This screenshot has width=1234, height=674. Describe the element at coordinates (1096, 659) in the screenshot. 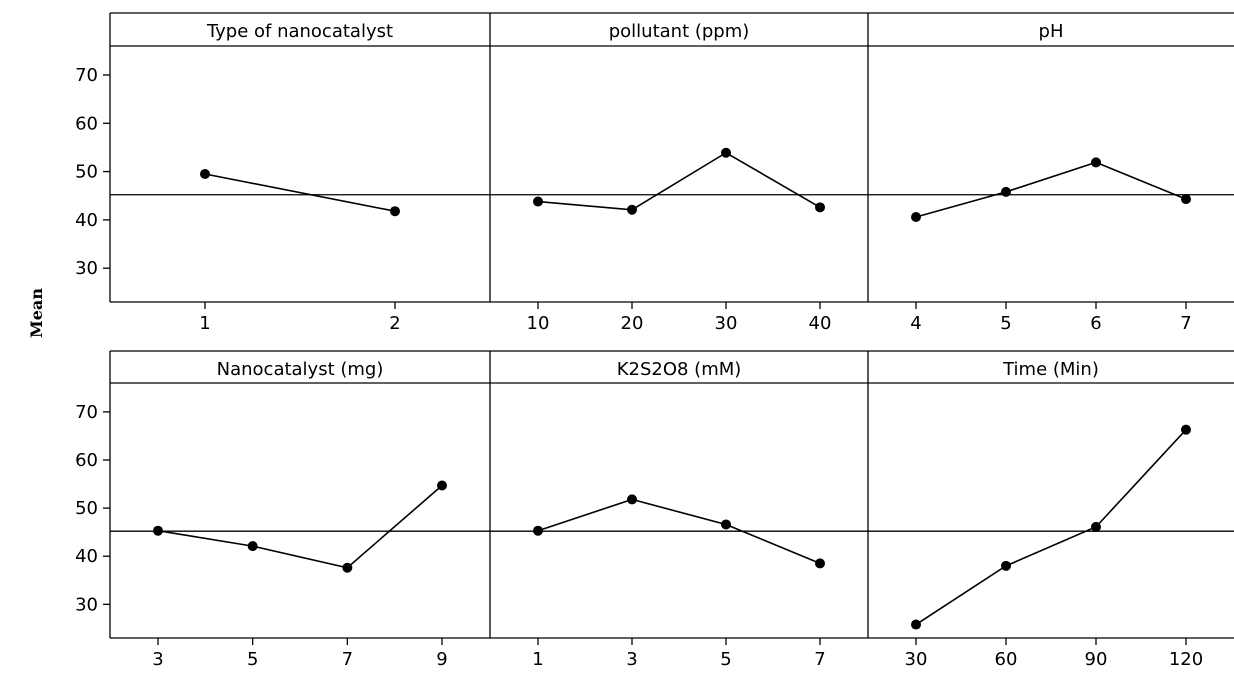

I see `x-tick-label: 90` at that location.